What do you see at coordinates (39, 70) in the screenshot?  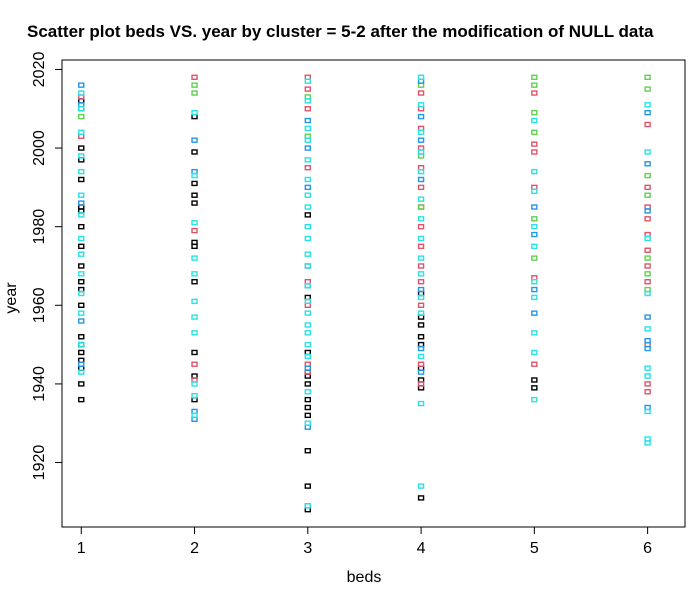 I see `y-tick-label: 2020` at bounding box center [39, 70].